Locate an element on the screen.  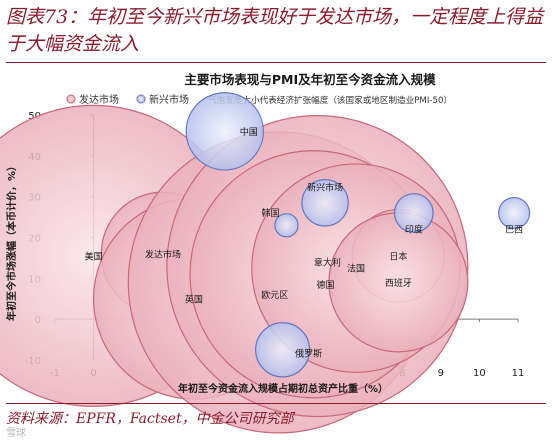
y-axis-label: 年初至今市场涨幅（本币计价，%） is located at coordinates (11, 241).